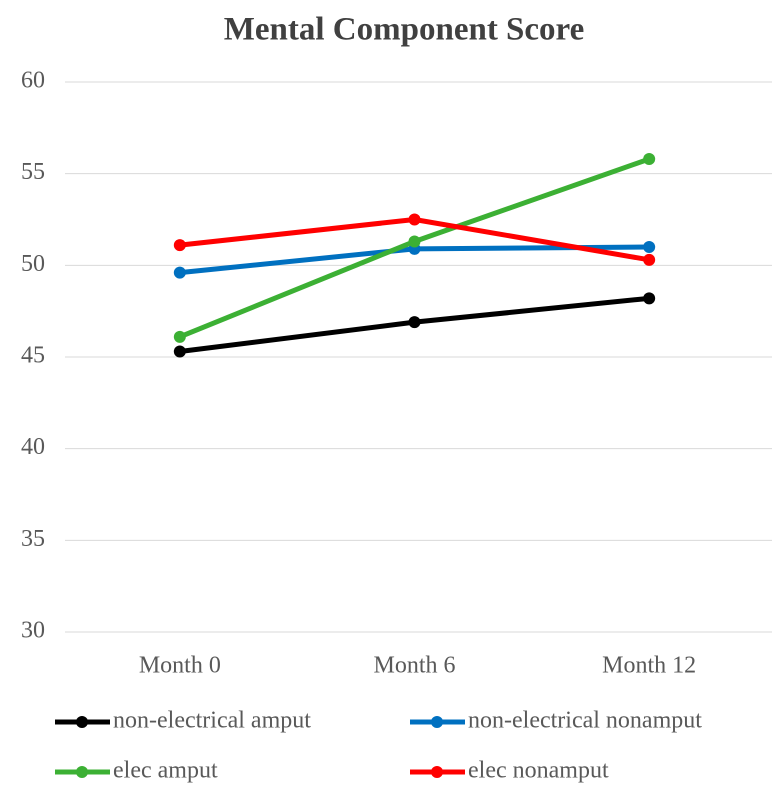 The height and width of the screenshot is (787, 774). What do you see at coordinates (212, 721) in the screenshot?
I see `legend-label: non-electrical amput` at bounding box center [212, 721].